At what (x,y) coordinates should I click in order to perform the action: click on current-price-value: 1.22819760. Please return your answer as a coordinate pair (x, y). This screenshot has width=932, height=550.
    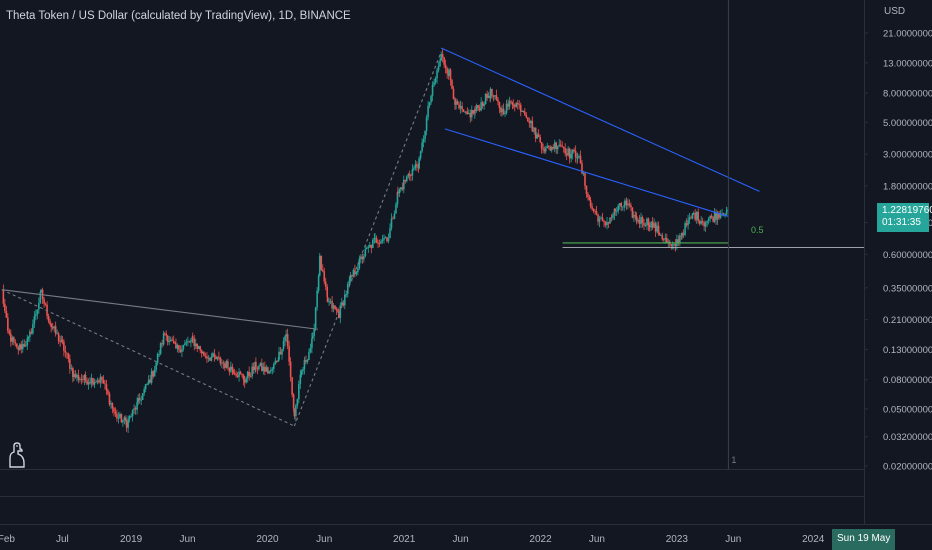
    Looking at the image, I should click on (907, 210).